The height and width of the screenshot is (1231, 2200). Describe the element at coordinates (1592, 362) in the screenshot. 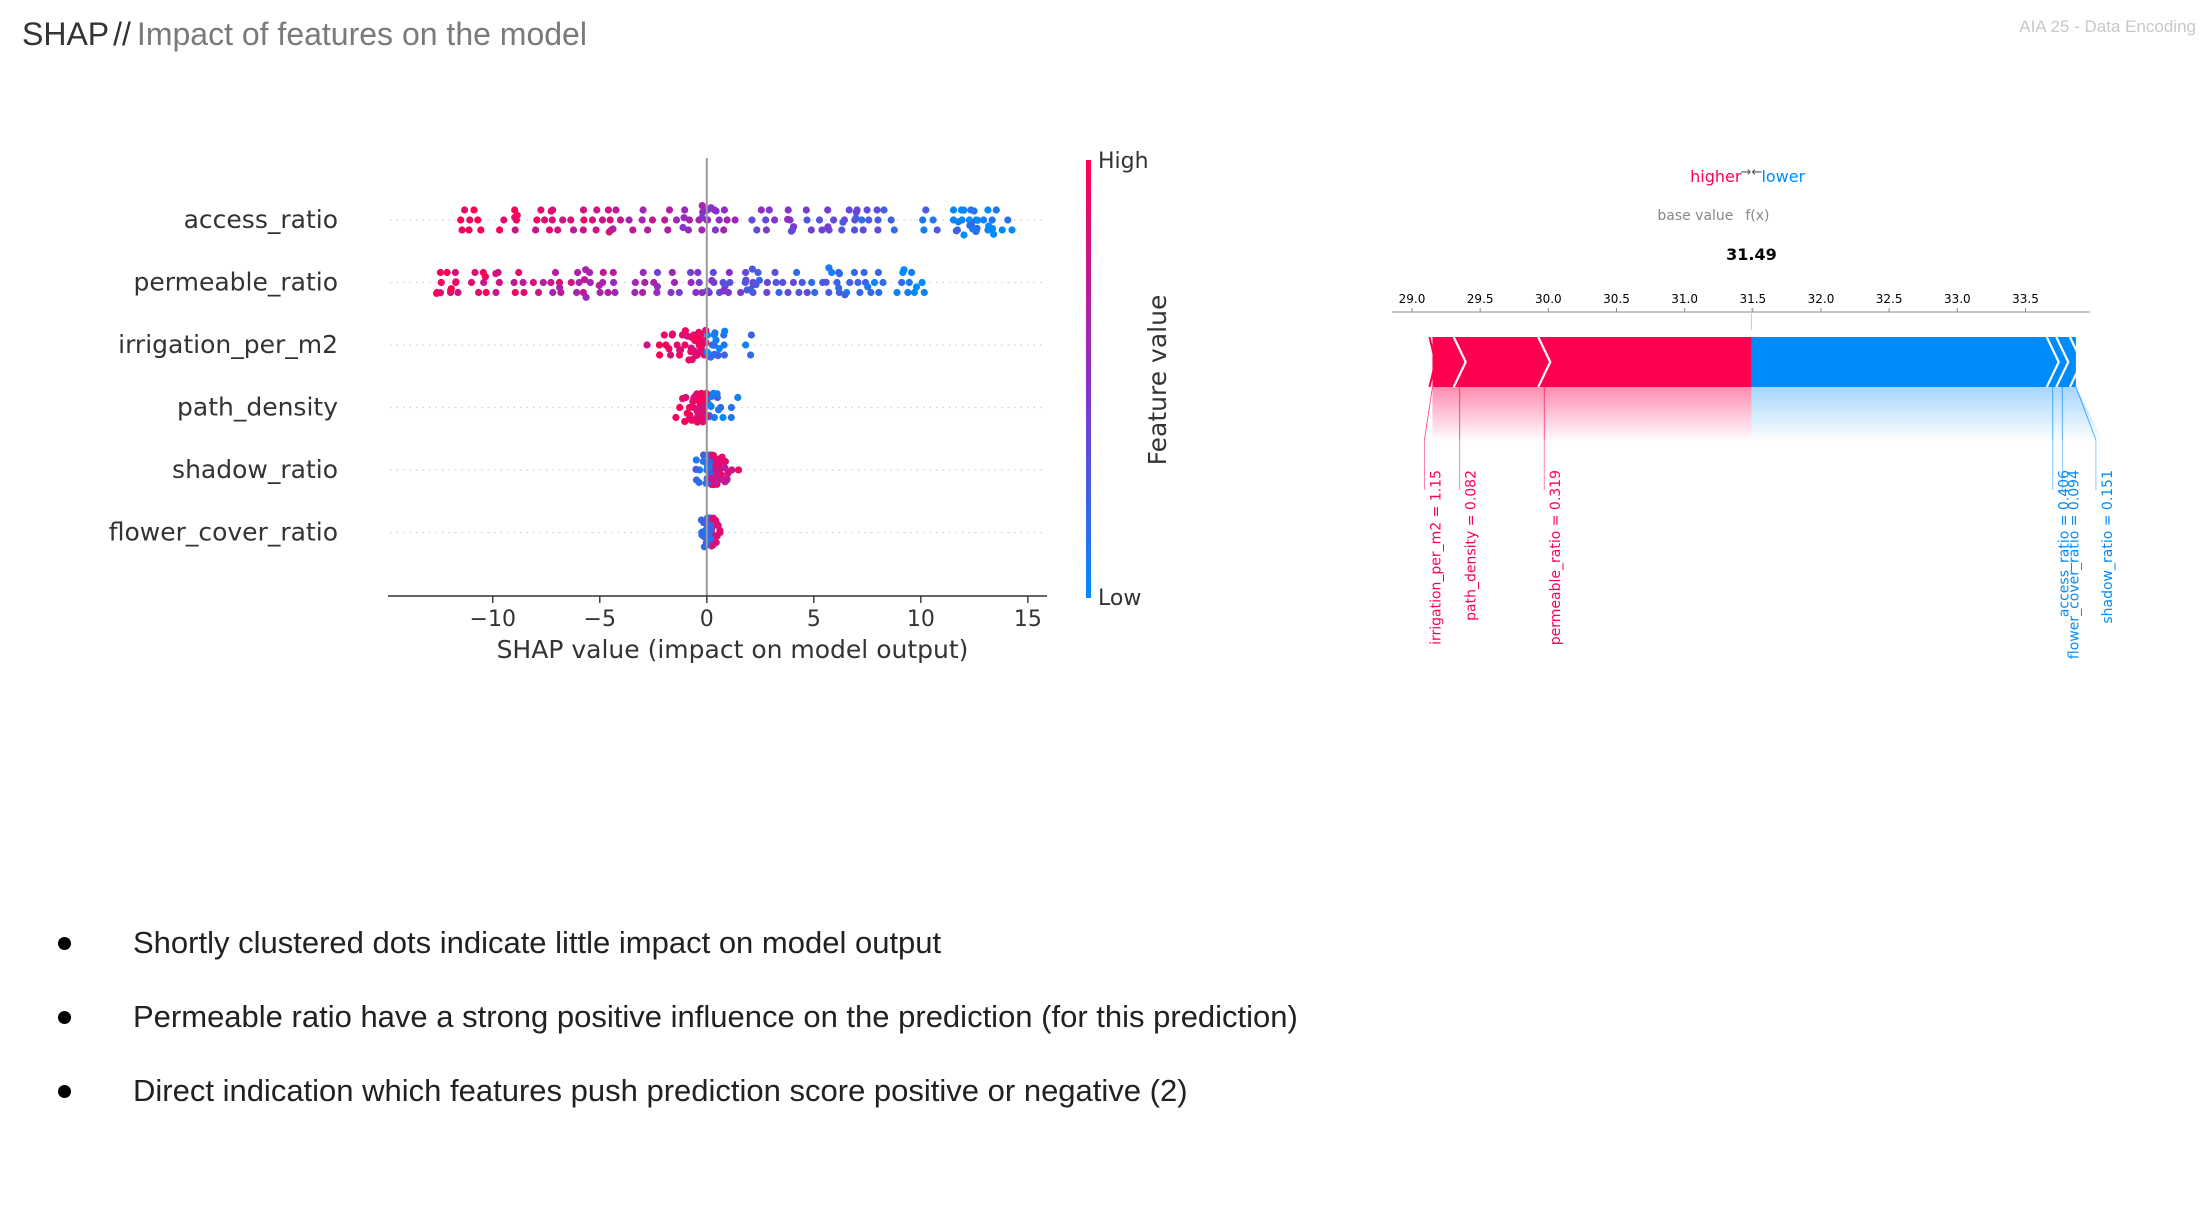

I see `positive-bar` at that location.